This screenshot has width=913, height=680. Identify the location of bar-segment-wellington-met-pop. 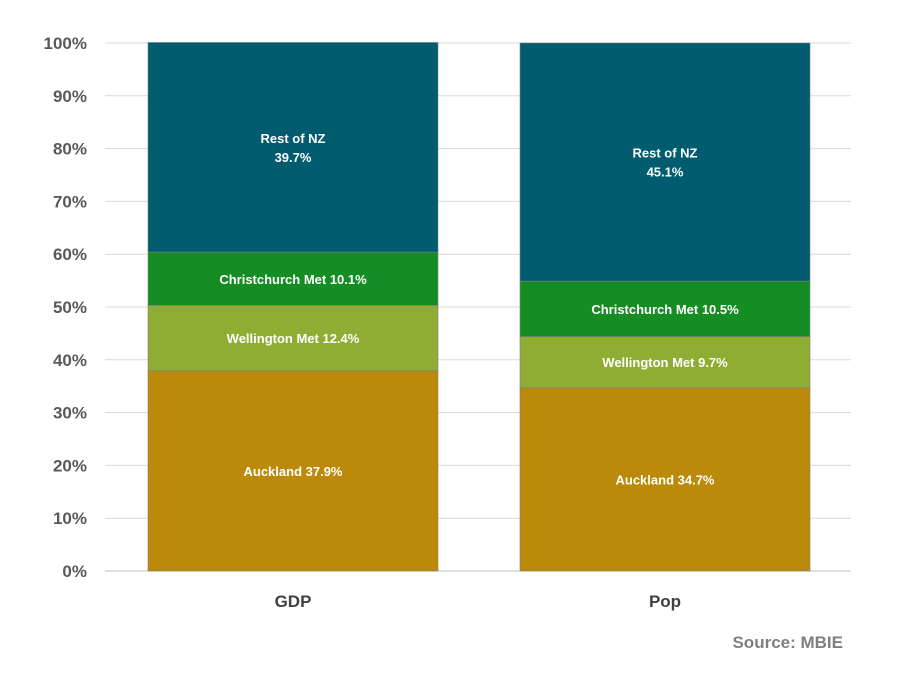
(665, 362).